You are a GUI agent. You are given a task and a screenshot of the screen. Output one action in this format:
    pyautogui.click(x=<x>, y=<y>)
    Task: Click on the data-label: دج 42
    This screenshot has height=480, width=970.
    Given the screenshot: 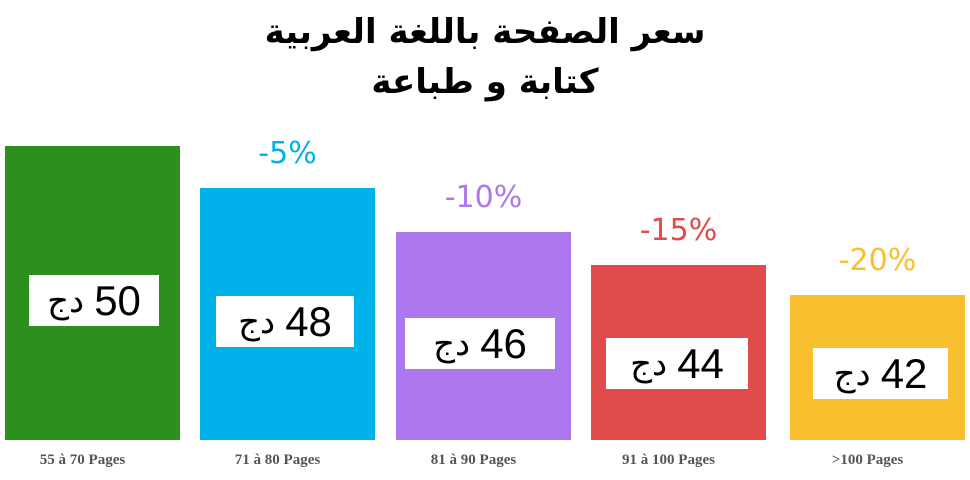 What is the action you would take?
    pyautogui.click(x=880, y=373)
    